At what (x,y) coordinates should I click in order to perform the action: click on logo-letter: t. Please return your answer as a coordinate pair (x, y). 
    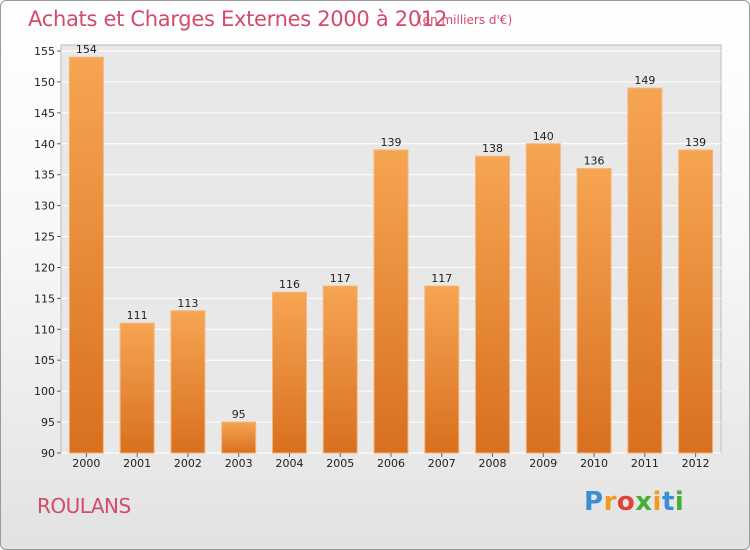
    Looking at the image, I should click on (668, 502).